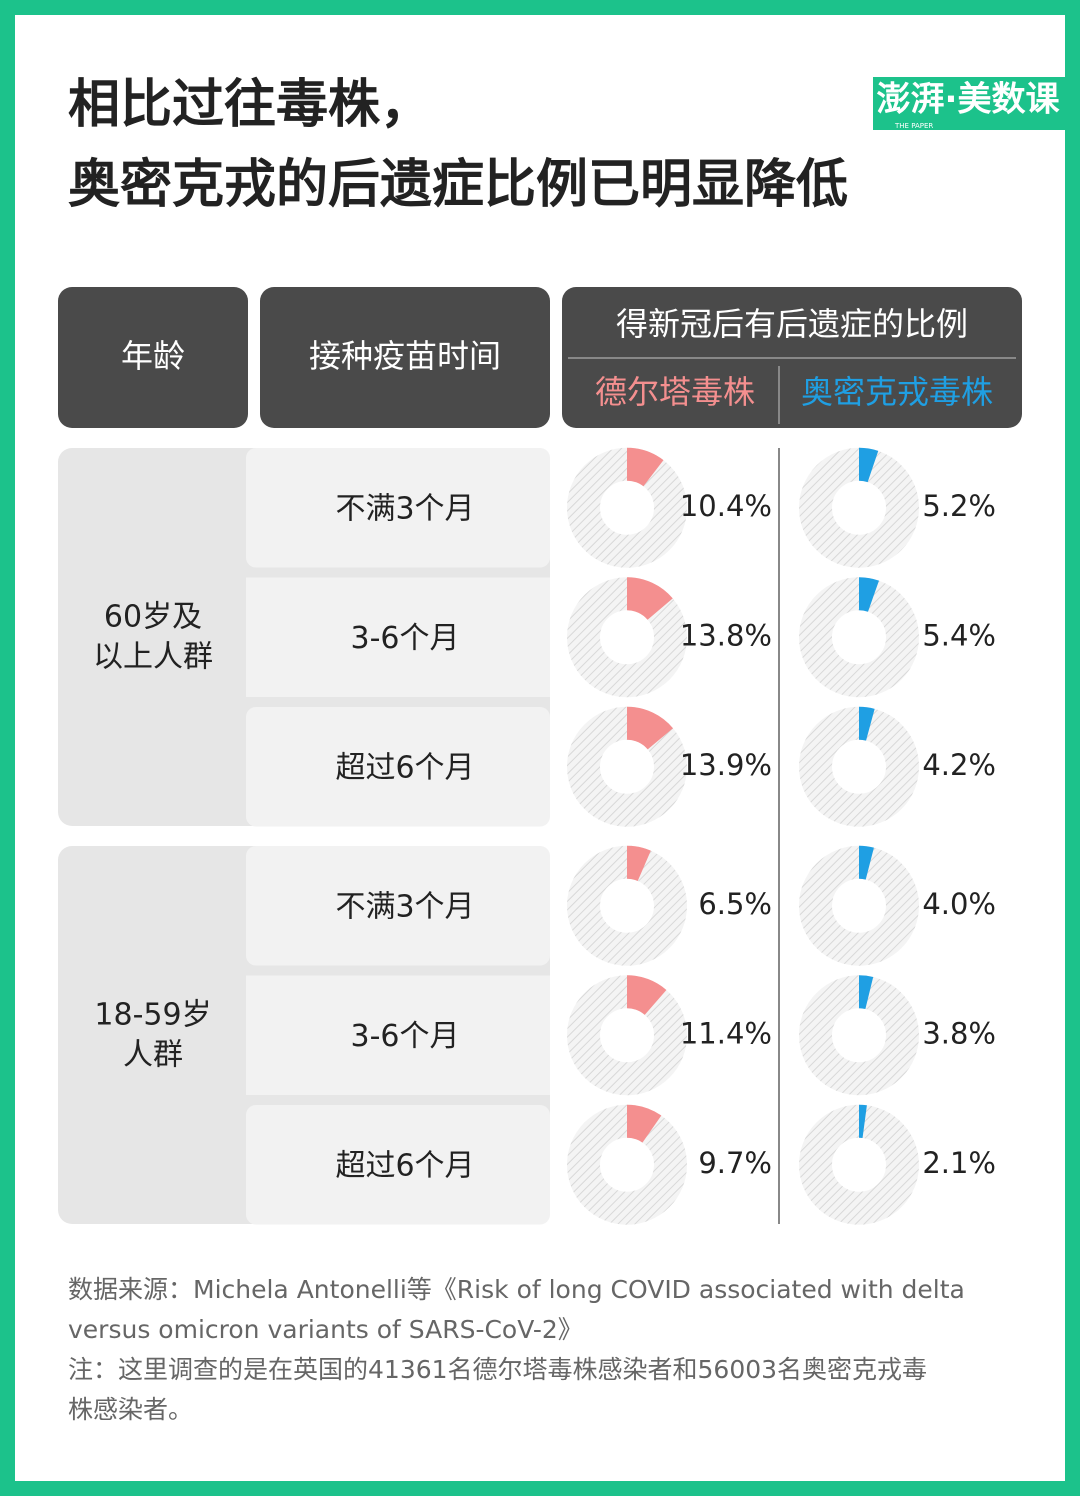  I want to click on value-label: 10.4%, so click(726, 506).